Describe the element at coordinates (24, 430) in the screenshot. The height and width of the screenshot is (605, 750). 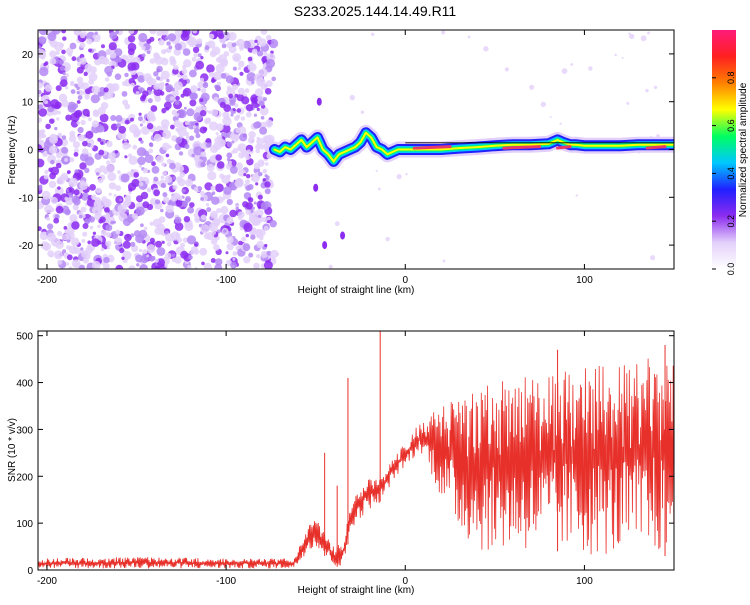
I see `snr-y-tick-label: 300` at that location.